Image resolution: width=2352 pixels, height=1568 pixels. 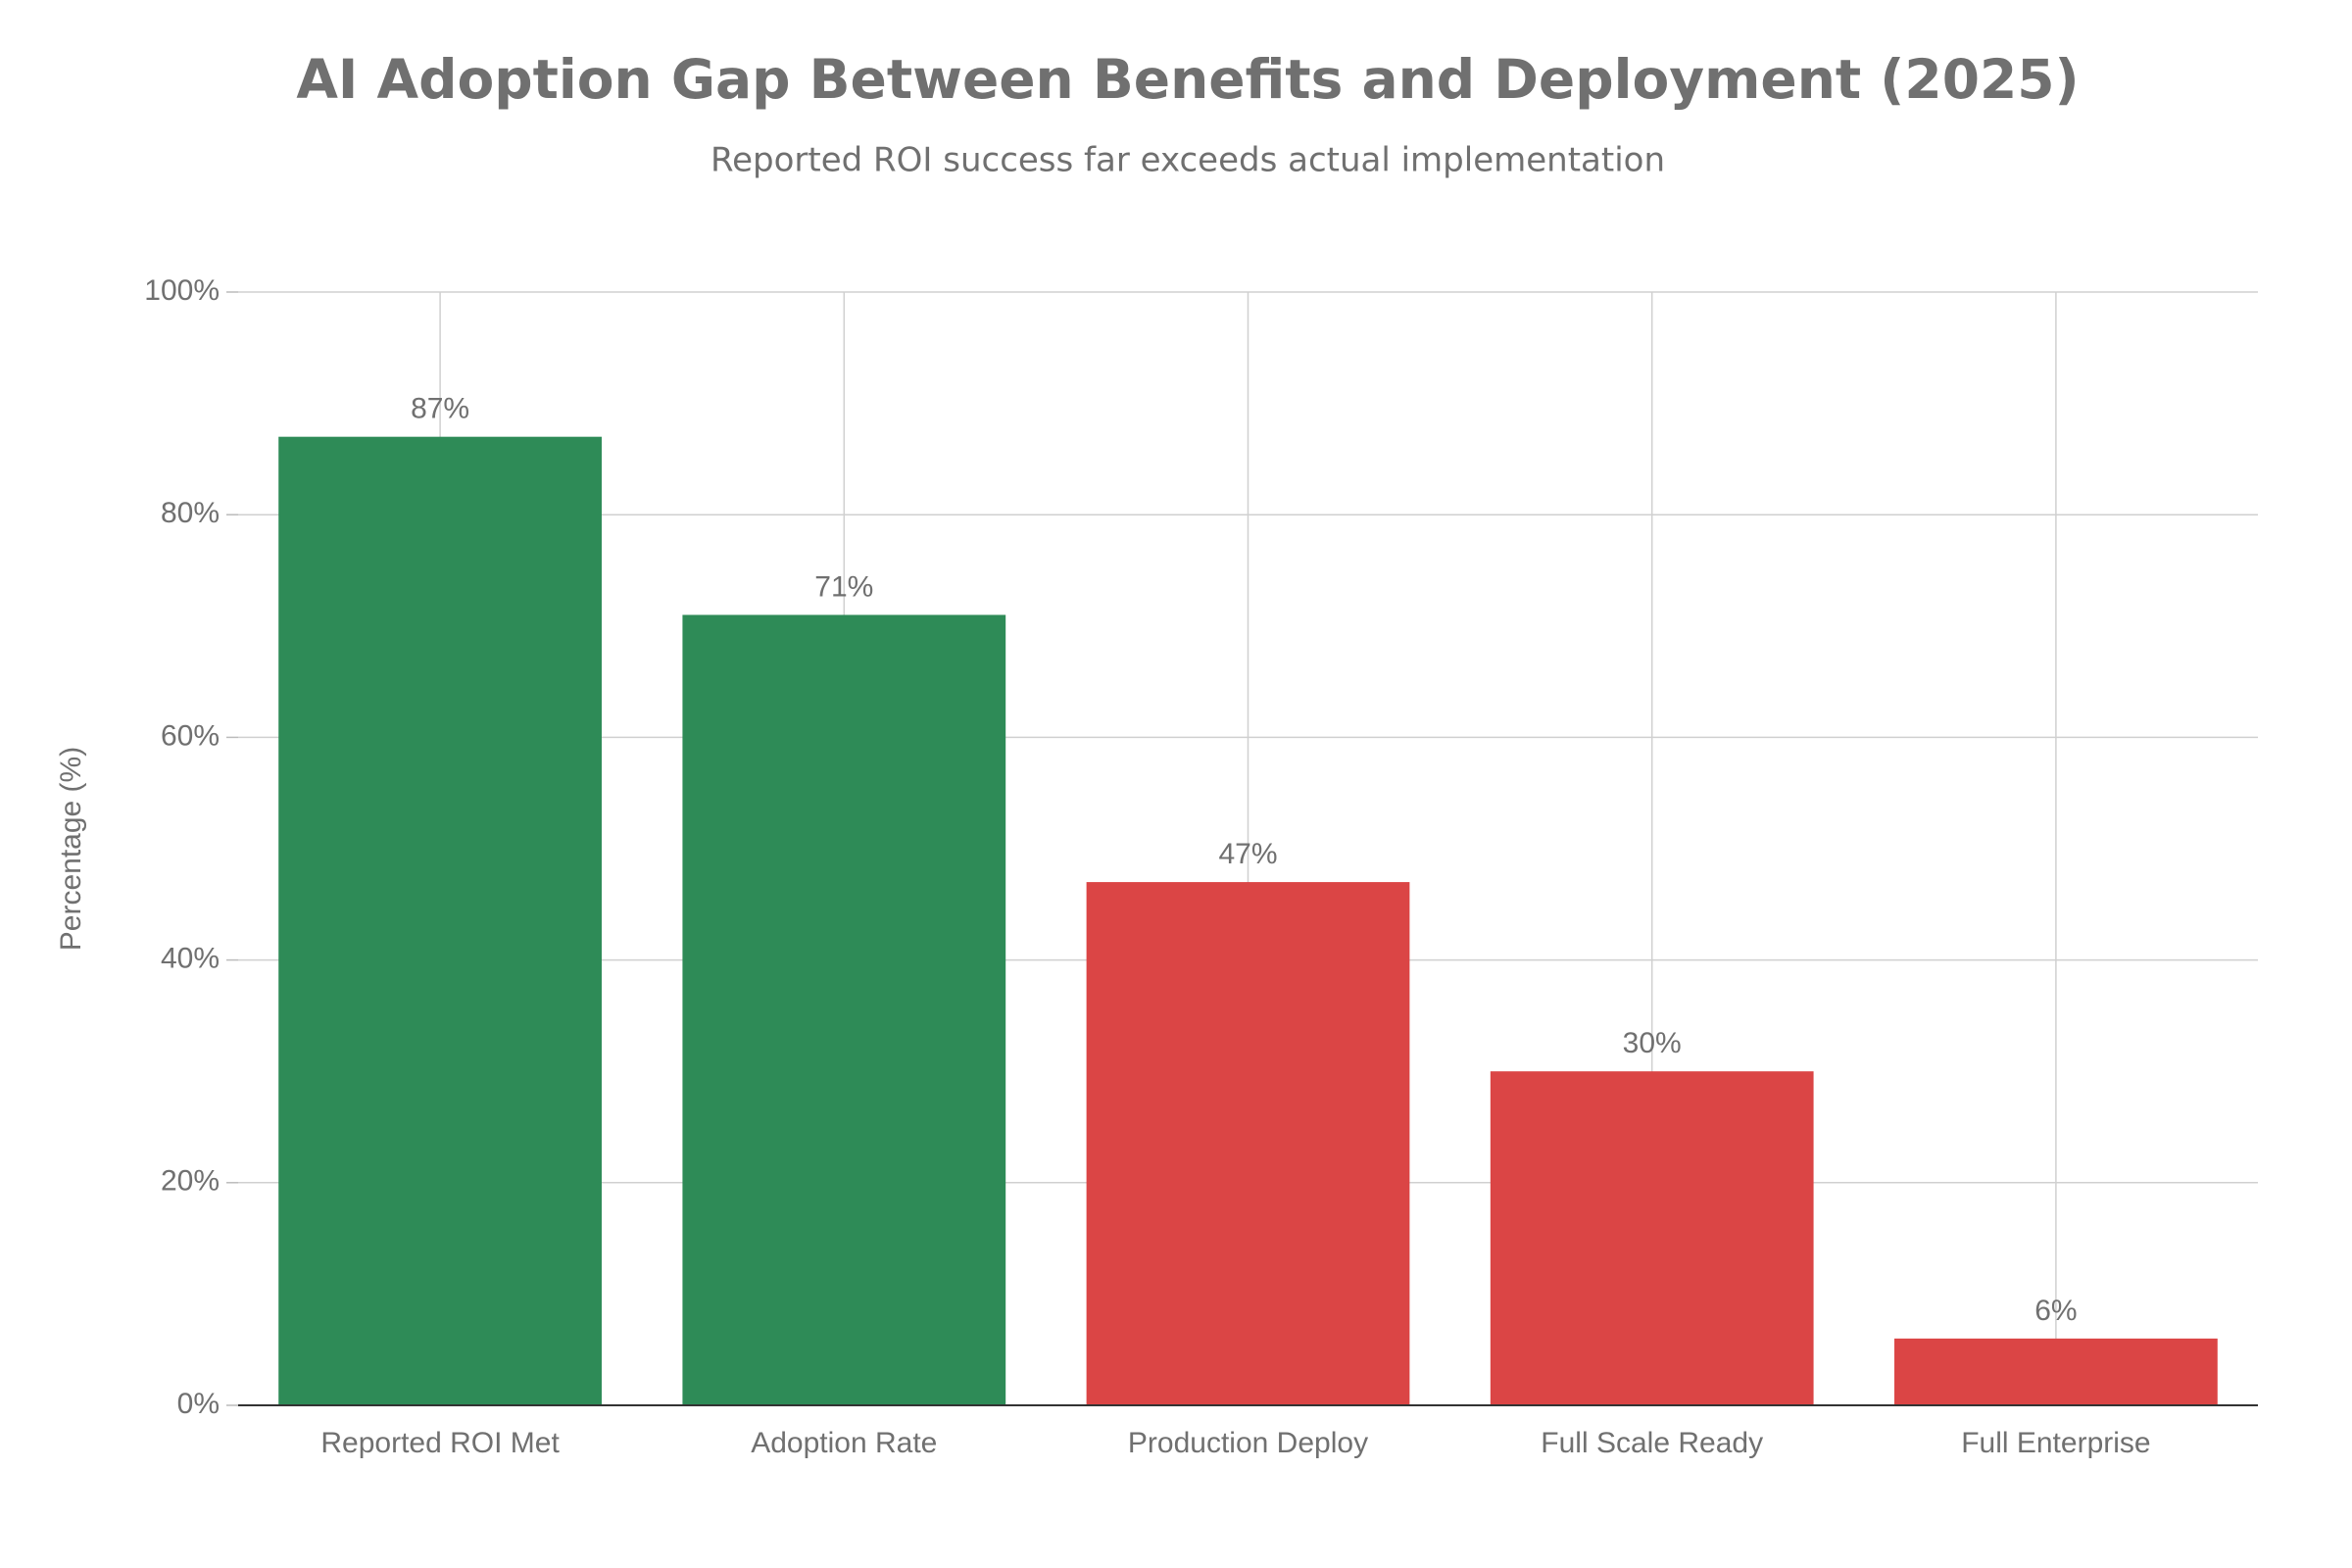 What do you see at coordinates (190, 959) in the screenshot?
I see `y-tick-label: 40%` at bounding box center [190, 959].